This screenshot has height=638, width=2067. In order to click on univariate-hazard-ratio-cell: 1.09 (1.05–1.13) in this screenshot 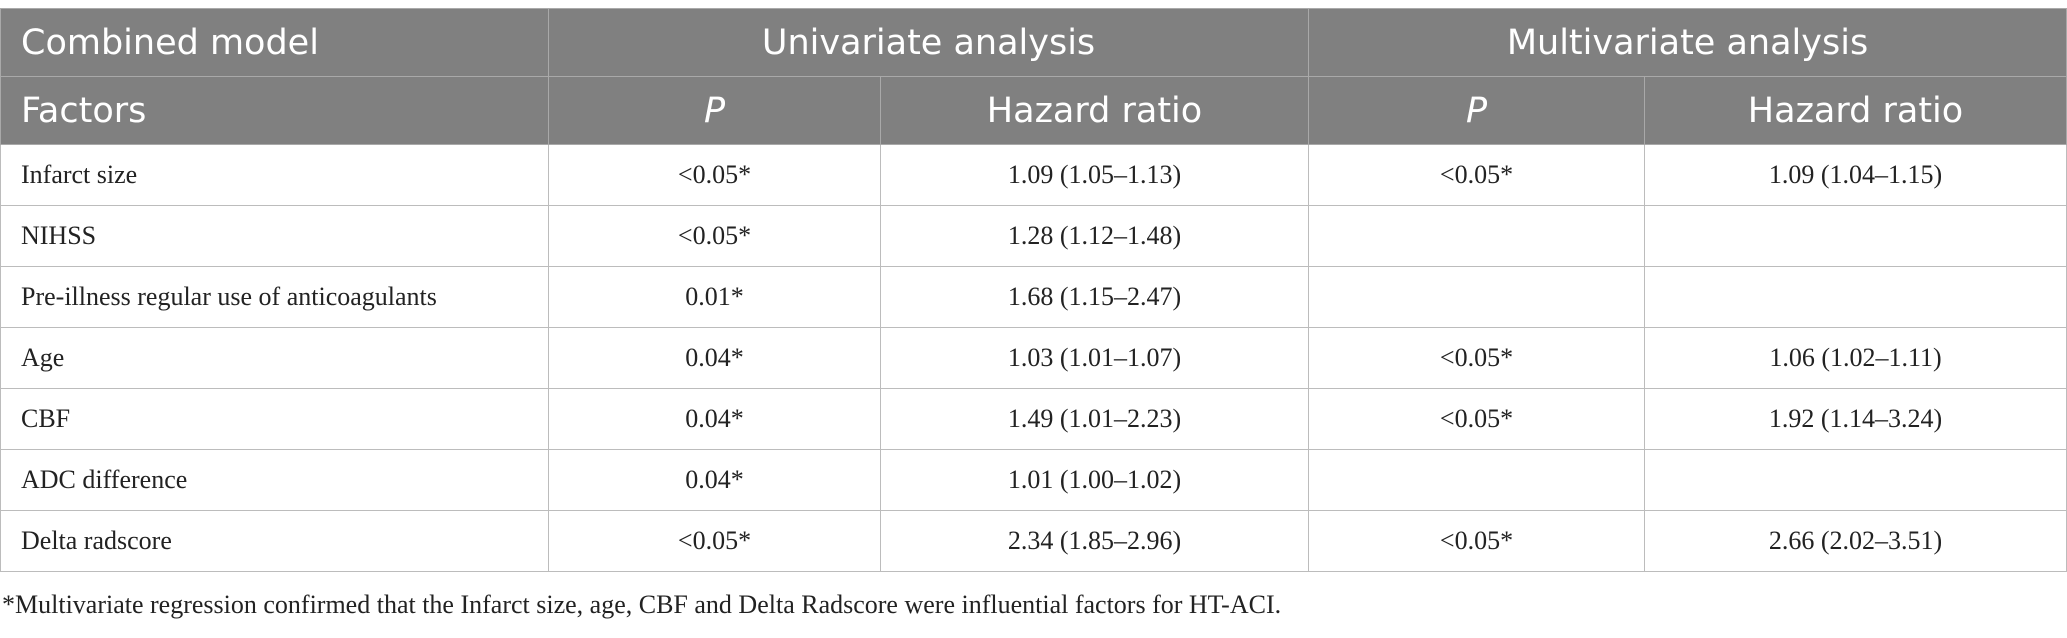, I will do `click(1094, 175)`.